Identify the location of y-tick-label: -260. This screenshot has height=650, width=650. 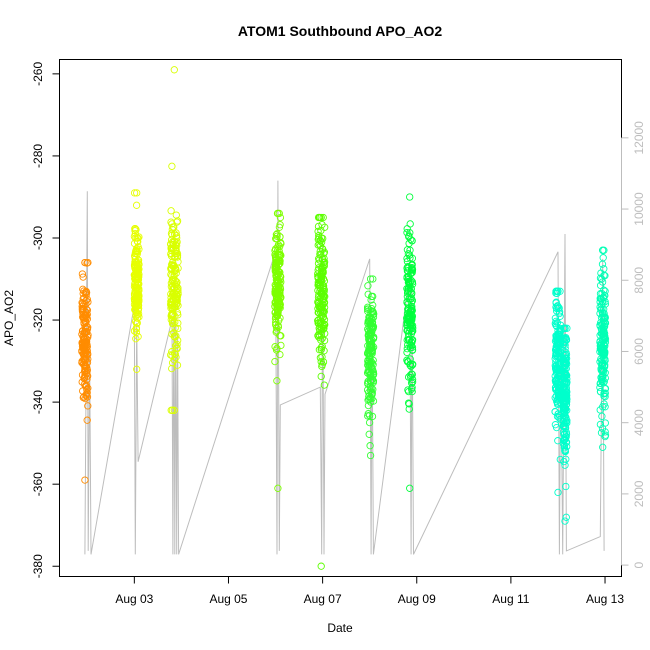
(38, 74).